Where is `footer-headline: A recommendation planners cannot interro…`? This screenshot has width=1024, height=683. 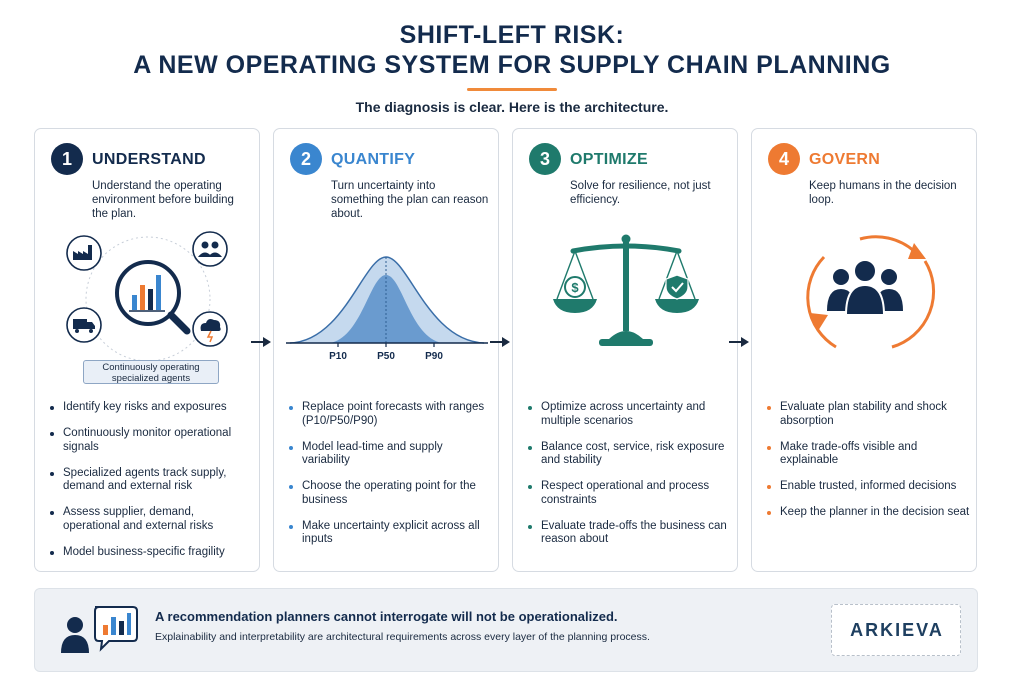 footer-headline: A recommendation planners cannot interro… is located at coordinates (386, 616).